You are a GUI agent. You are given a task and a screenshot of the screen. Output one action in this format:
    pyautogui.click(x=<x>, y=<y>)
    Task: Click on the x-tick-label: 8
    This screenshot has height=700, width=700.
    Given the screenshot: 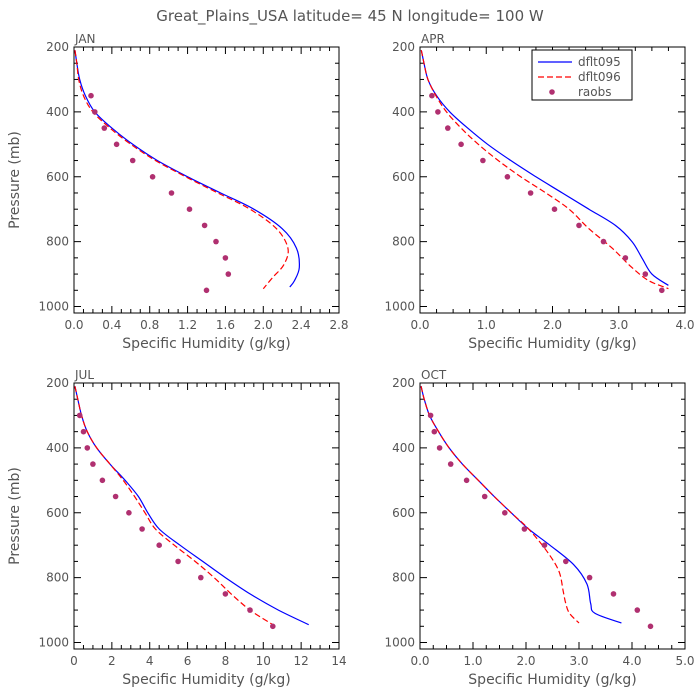 What is the action you would take?
    pyautogui.click(x=226, y=661)
    